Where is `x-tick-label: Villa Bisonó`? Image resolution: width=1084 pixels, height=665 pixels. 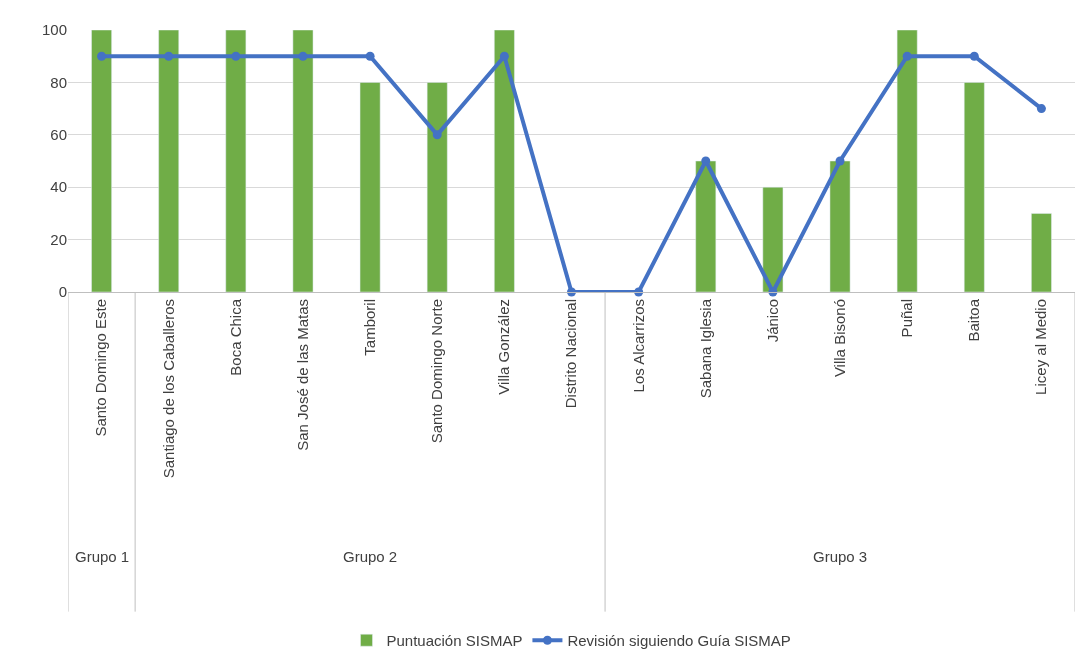
x-tick-label: Villa Bisonó is located at coordinates (839, 338).